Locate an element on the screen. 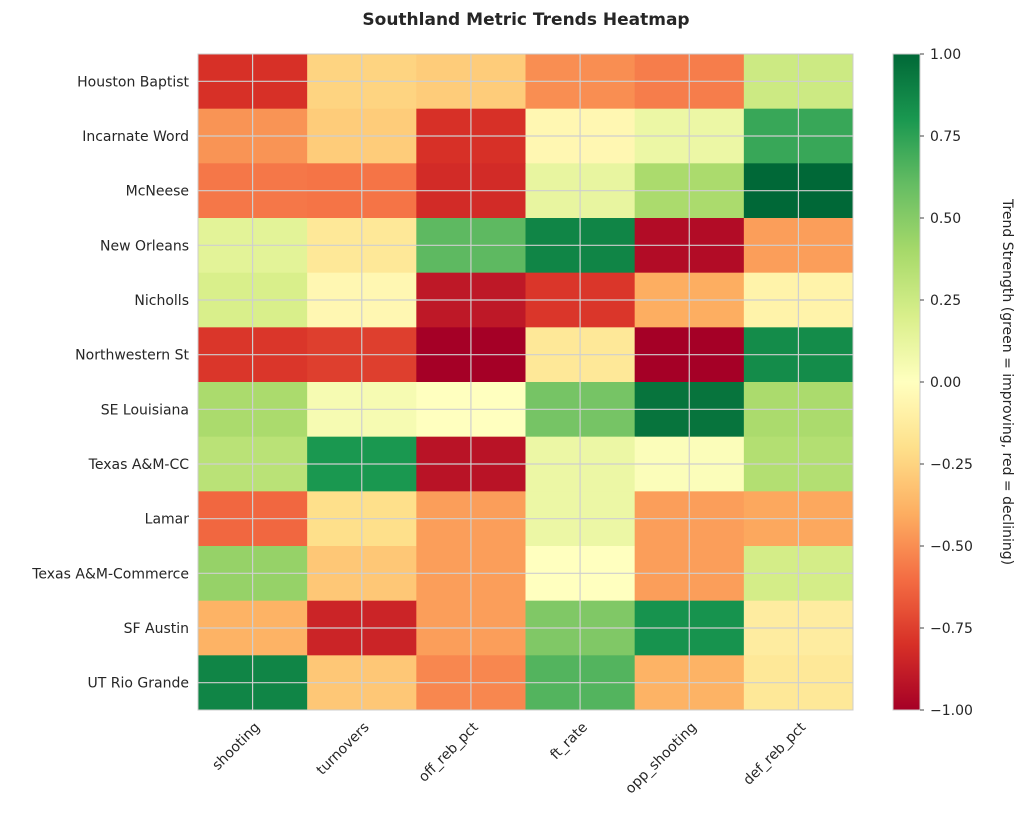  colorbar-tick-label: 0.25 is located at coordinates (945, 301).